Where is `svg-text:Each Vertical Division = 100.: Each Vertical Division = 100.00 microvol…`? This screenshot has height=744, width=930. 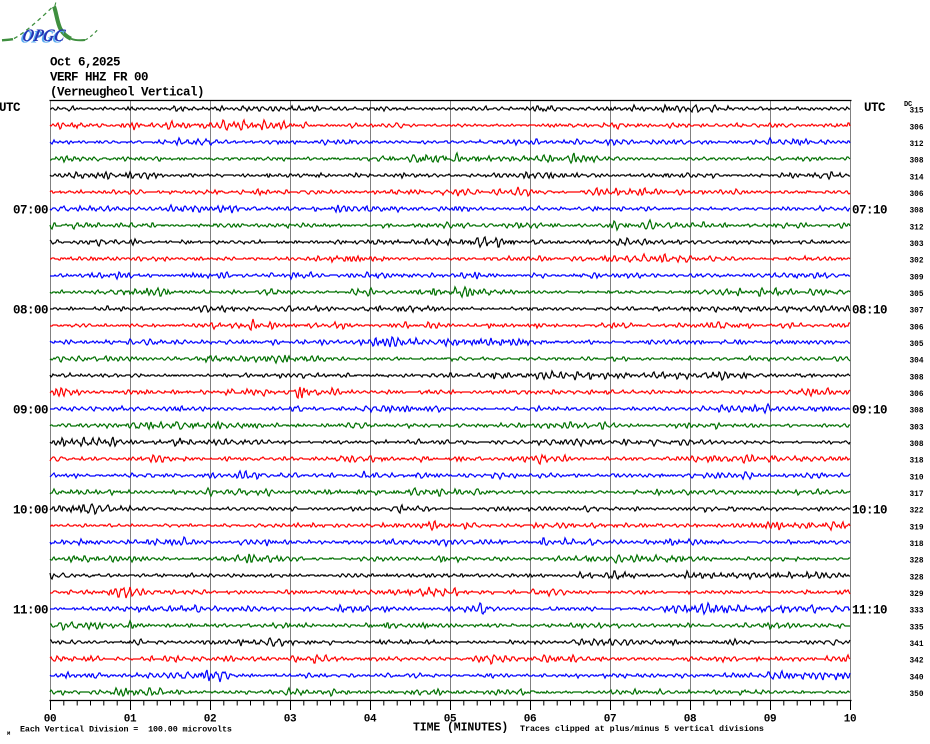 svg-text:Each Vertical Division = 100.: Each Vertical Division = 100.00 microvol… is located at coordinates (126, 730).